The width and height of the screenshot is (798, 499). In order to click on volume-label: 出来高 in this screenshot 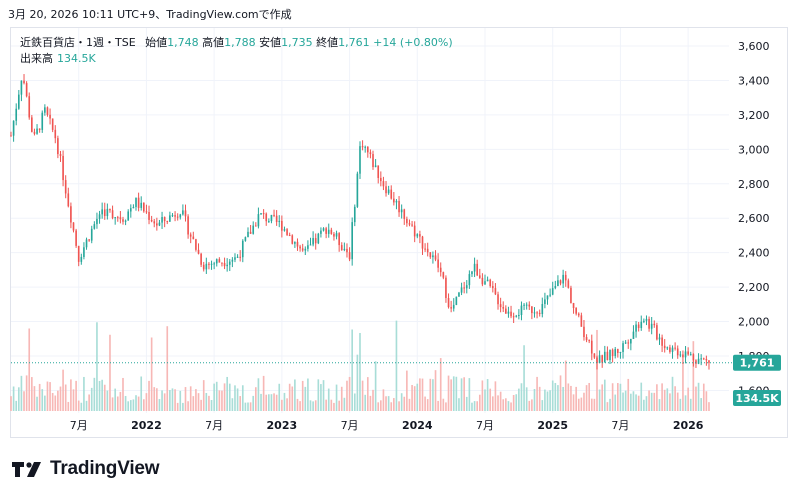, I will do `click(36, 58)`.